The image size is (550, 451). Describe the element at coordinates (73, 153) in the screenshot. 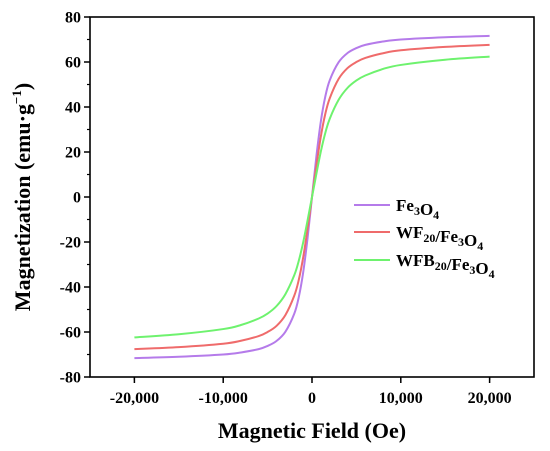

I see `y-tick-label: 20` at that location.